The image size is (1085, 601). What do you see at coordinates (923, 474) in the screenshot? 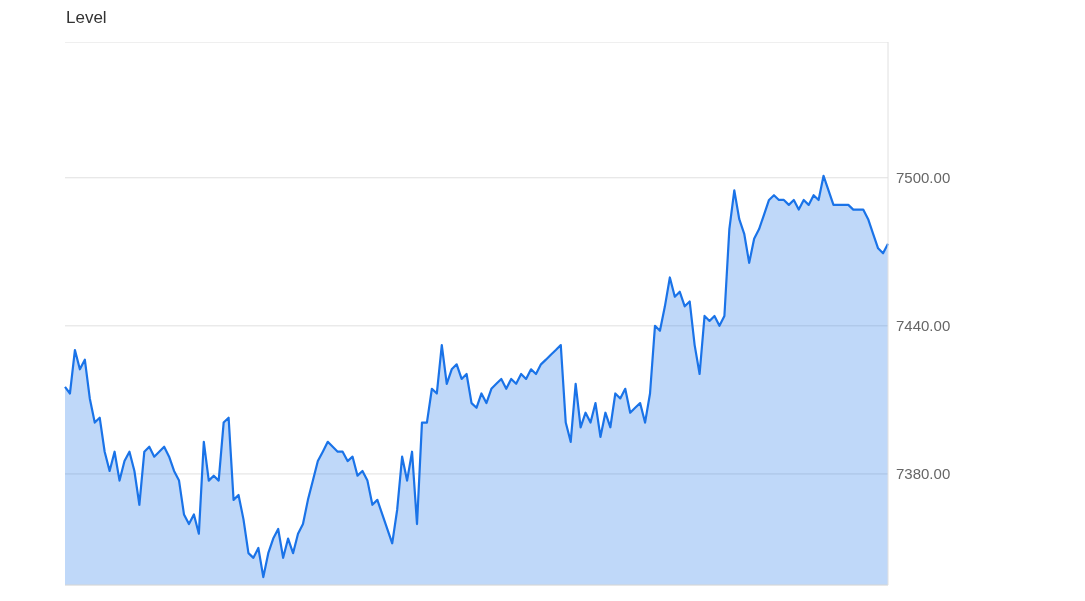
I see `y-tick-label: 7380.00` at bounding box center [923, 474].